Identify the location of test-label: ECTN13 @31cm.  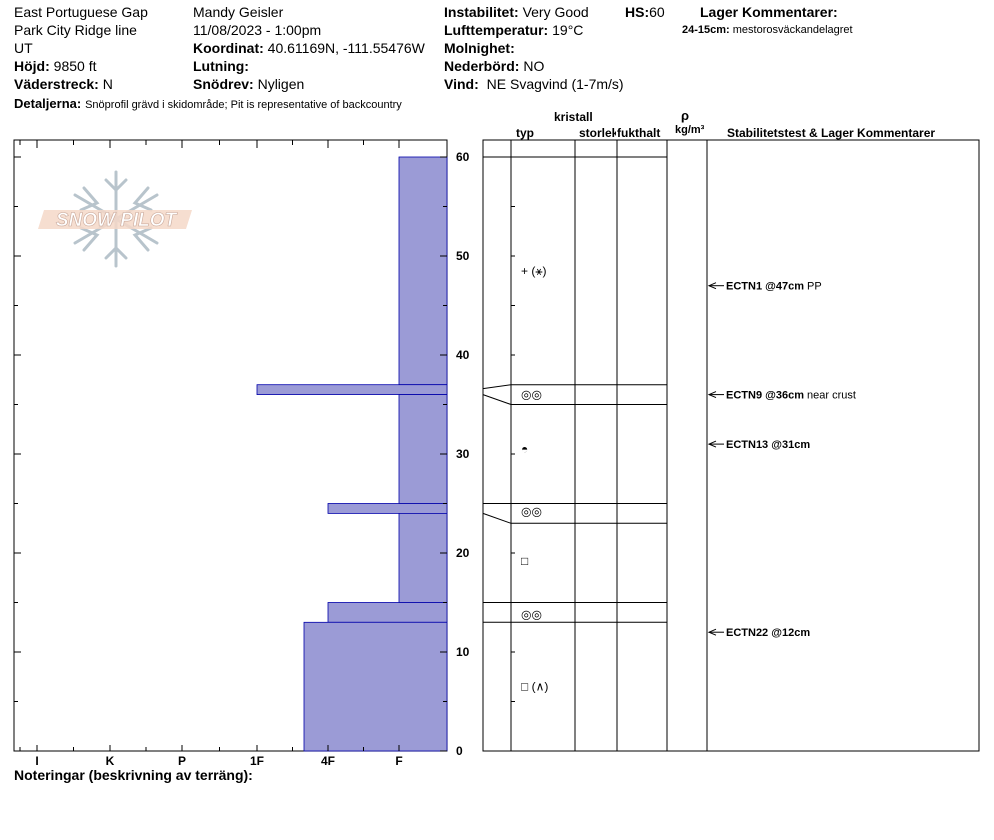
(768, 445).